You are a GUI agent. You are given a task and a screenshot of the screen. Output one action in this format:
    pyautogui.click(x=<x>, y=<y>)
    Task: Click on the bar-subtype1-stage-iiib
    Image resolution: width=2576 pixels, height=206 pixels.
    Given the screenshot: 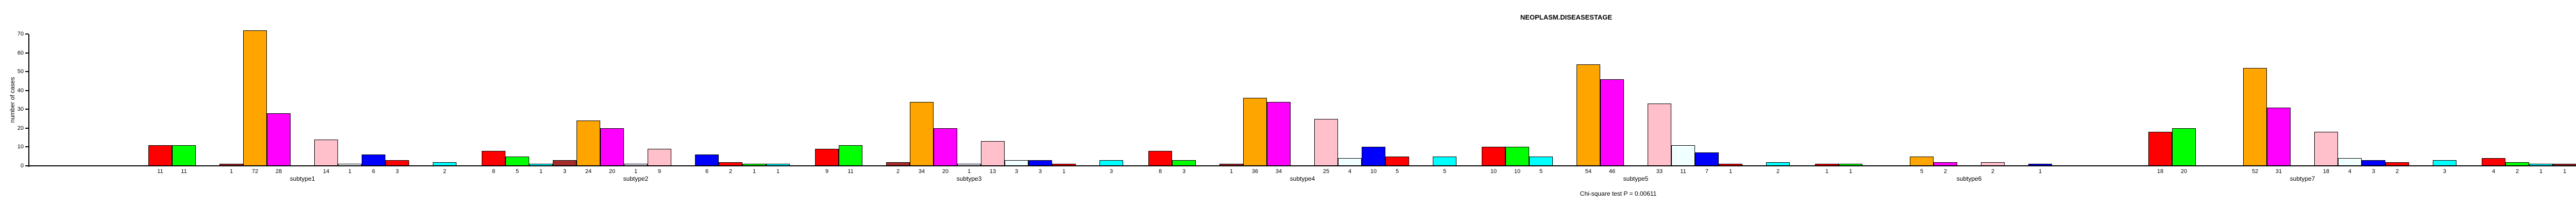 What is the action you would take?
    pyautogui.click(x=350, y=165)
    